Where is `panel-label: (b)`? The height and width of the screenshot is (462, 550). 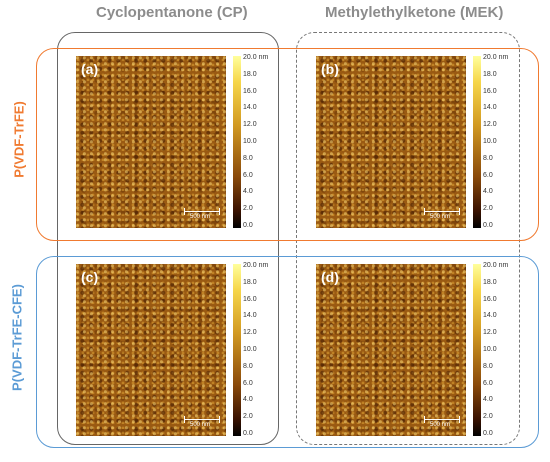 panel-label: (b) is located at coordinates (330, 69).